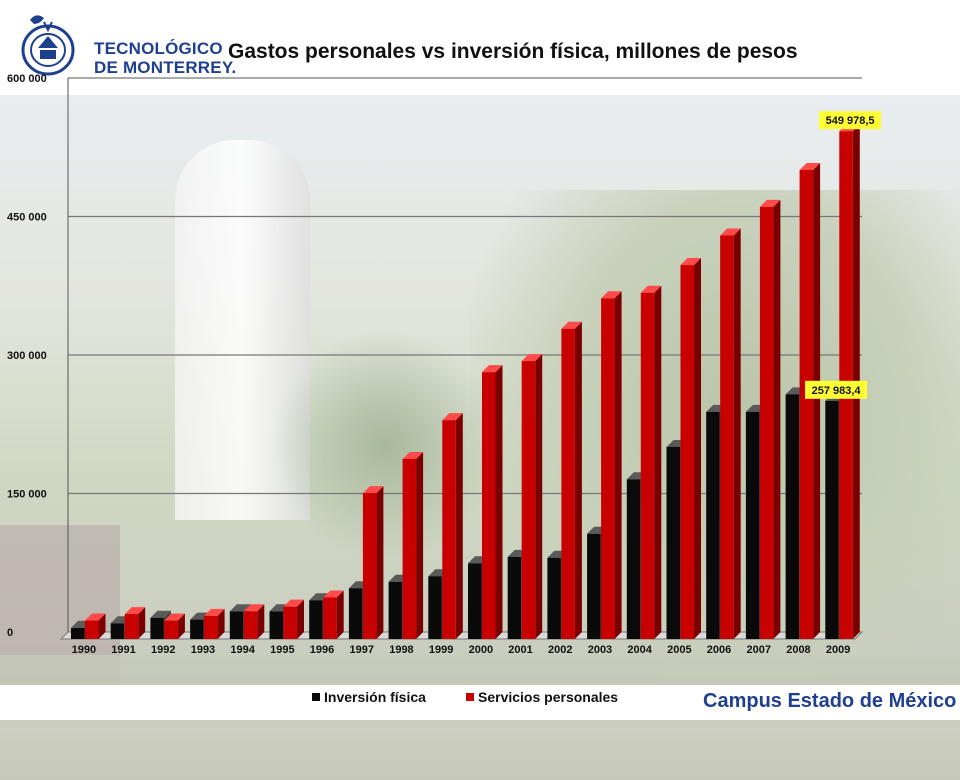 Image resolution: width=960 pixels, height=780 pixels. What do you see at coordinates (719, 650) in the screenshot?
I see `x-tick-label: 2006` at bounding box center [719, 650].